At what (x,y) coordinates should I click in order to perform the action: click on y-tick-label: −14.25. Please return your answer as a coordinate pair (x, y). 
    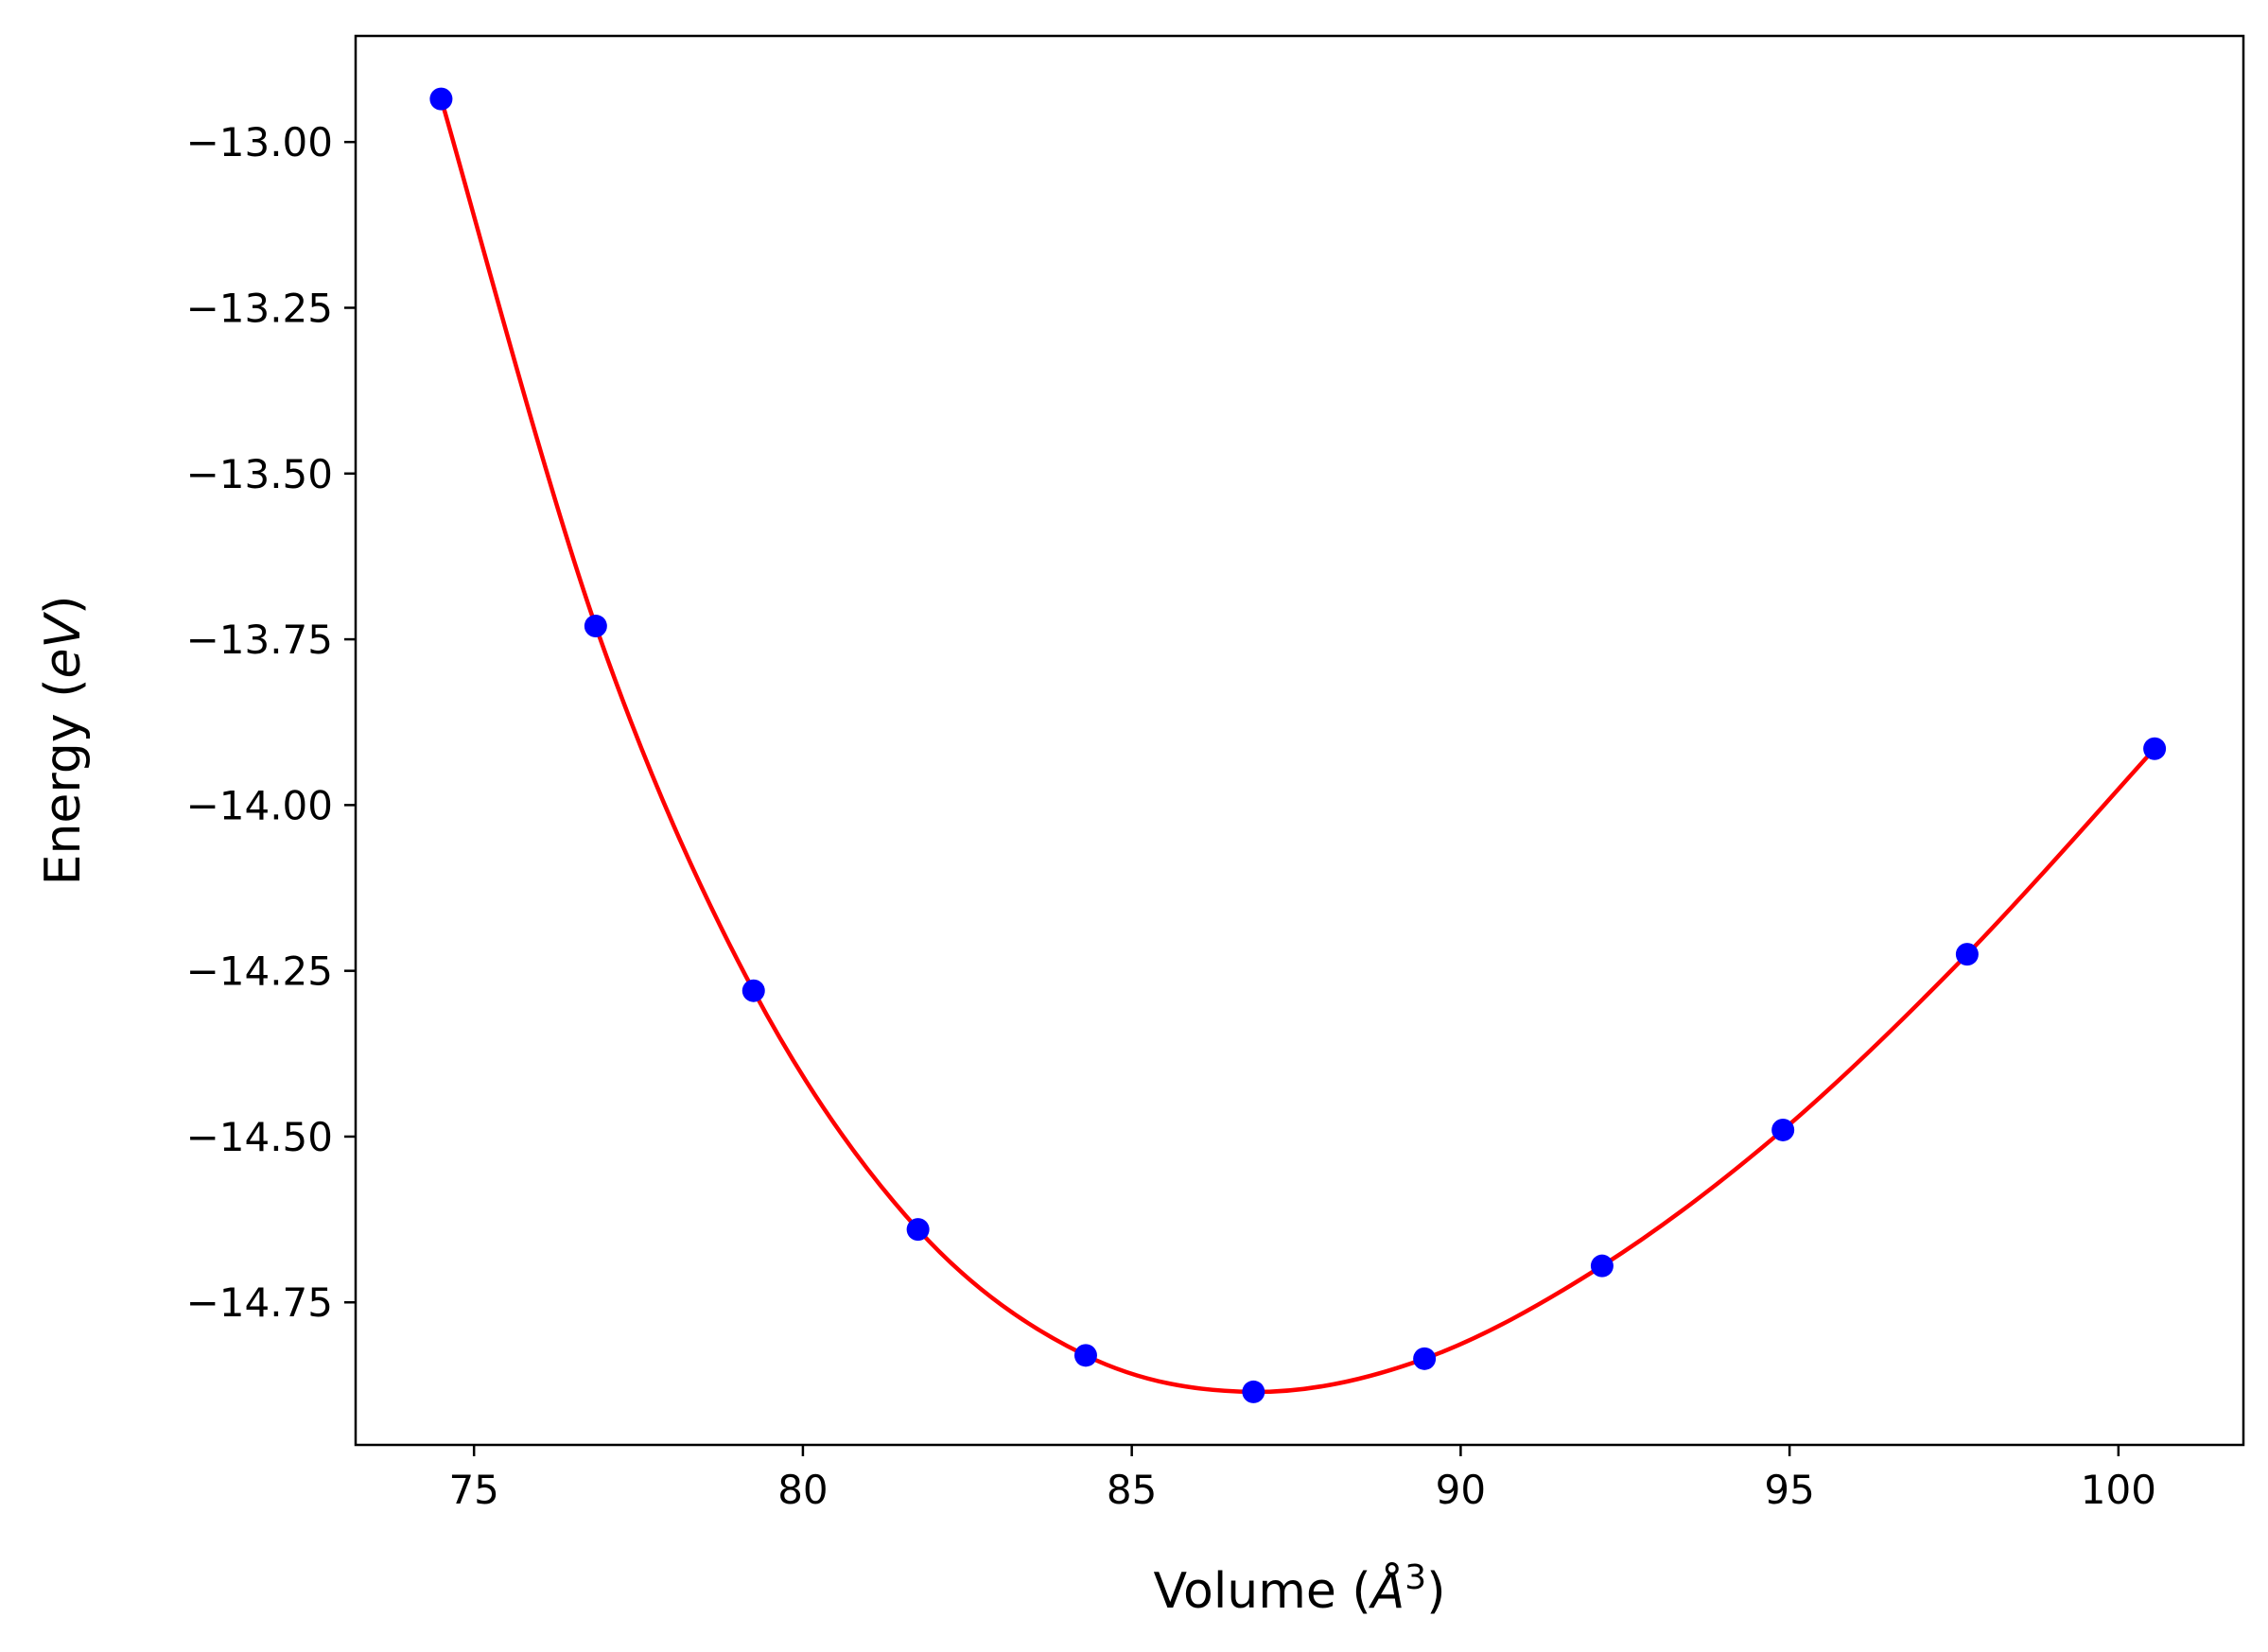
    Looking at the image, I should click on (259, 972).